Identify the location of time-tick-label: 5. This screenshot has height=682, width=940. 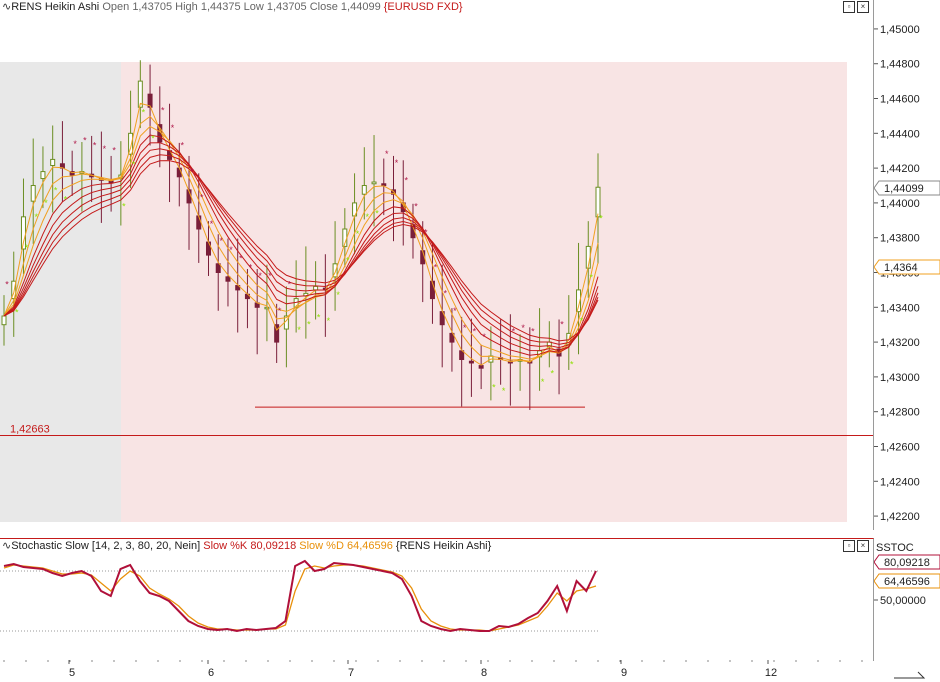
(72, 673).